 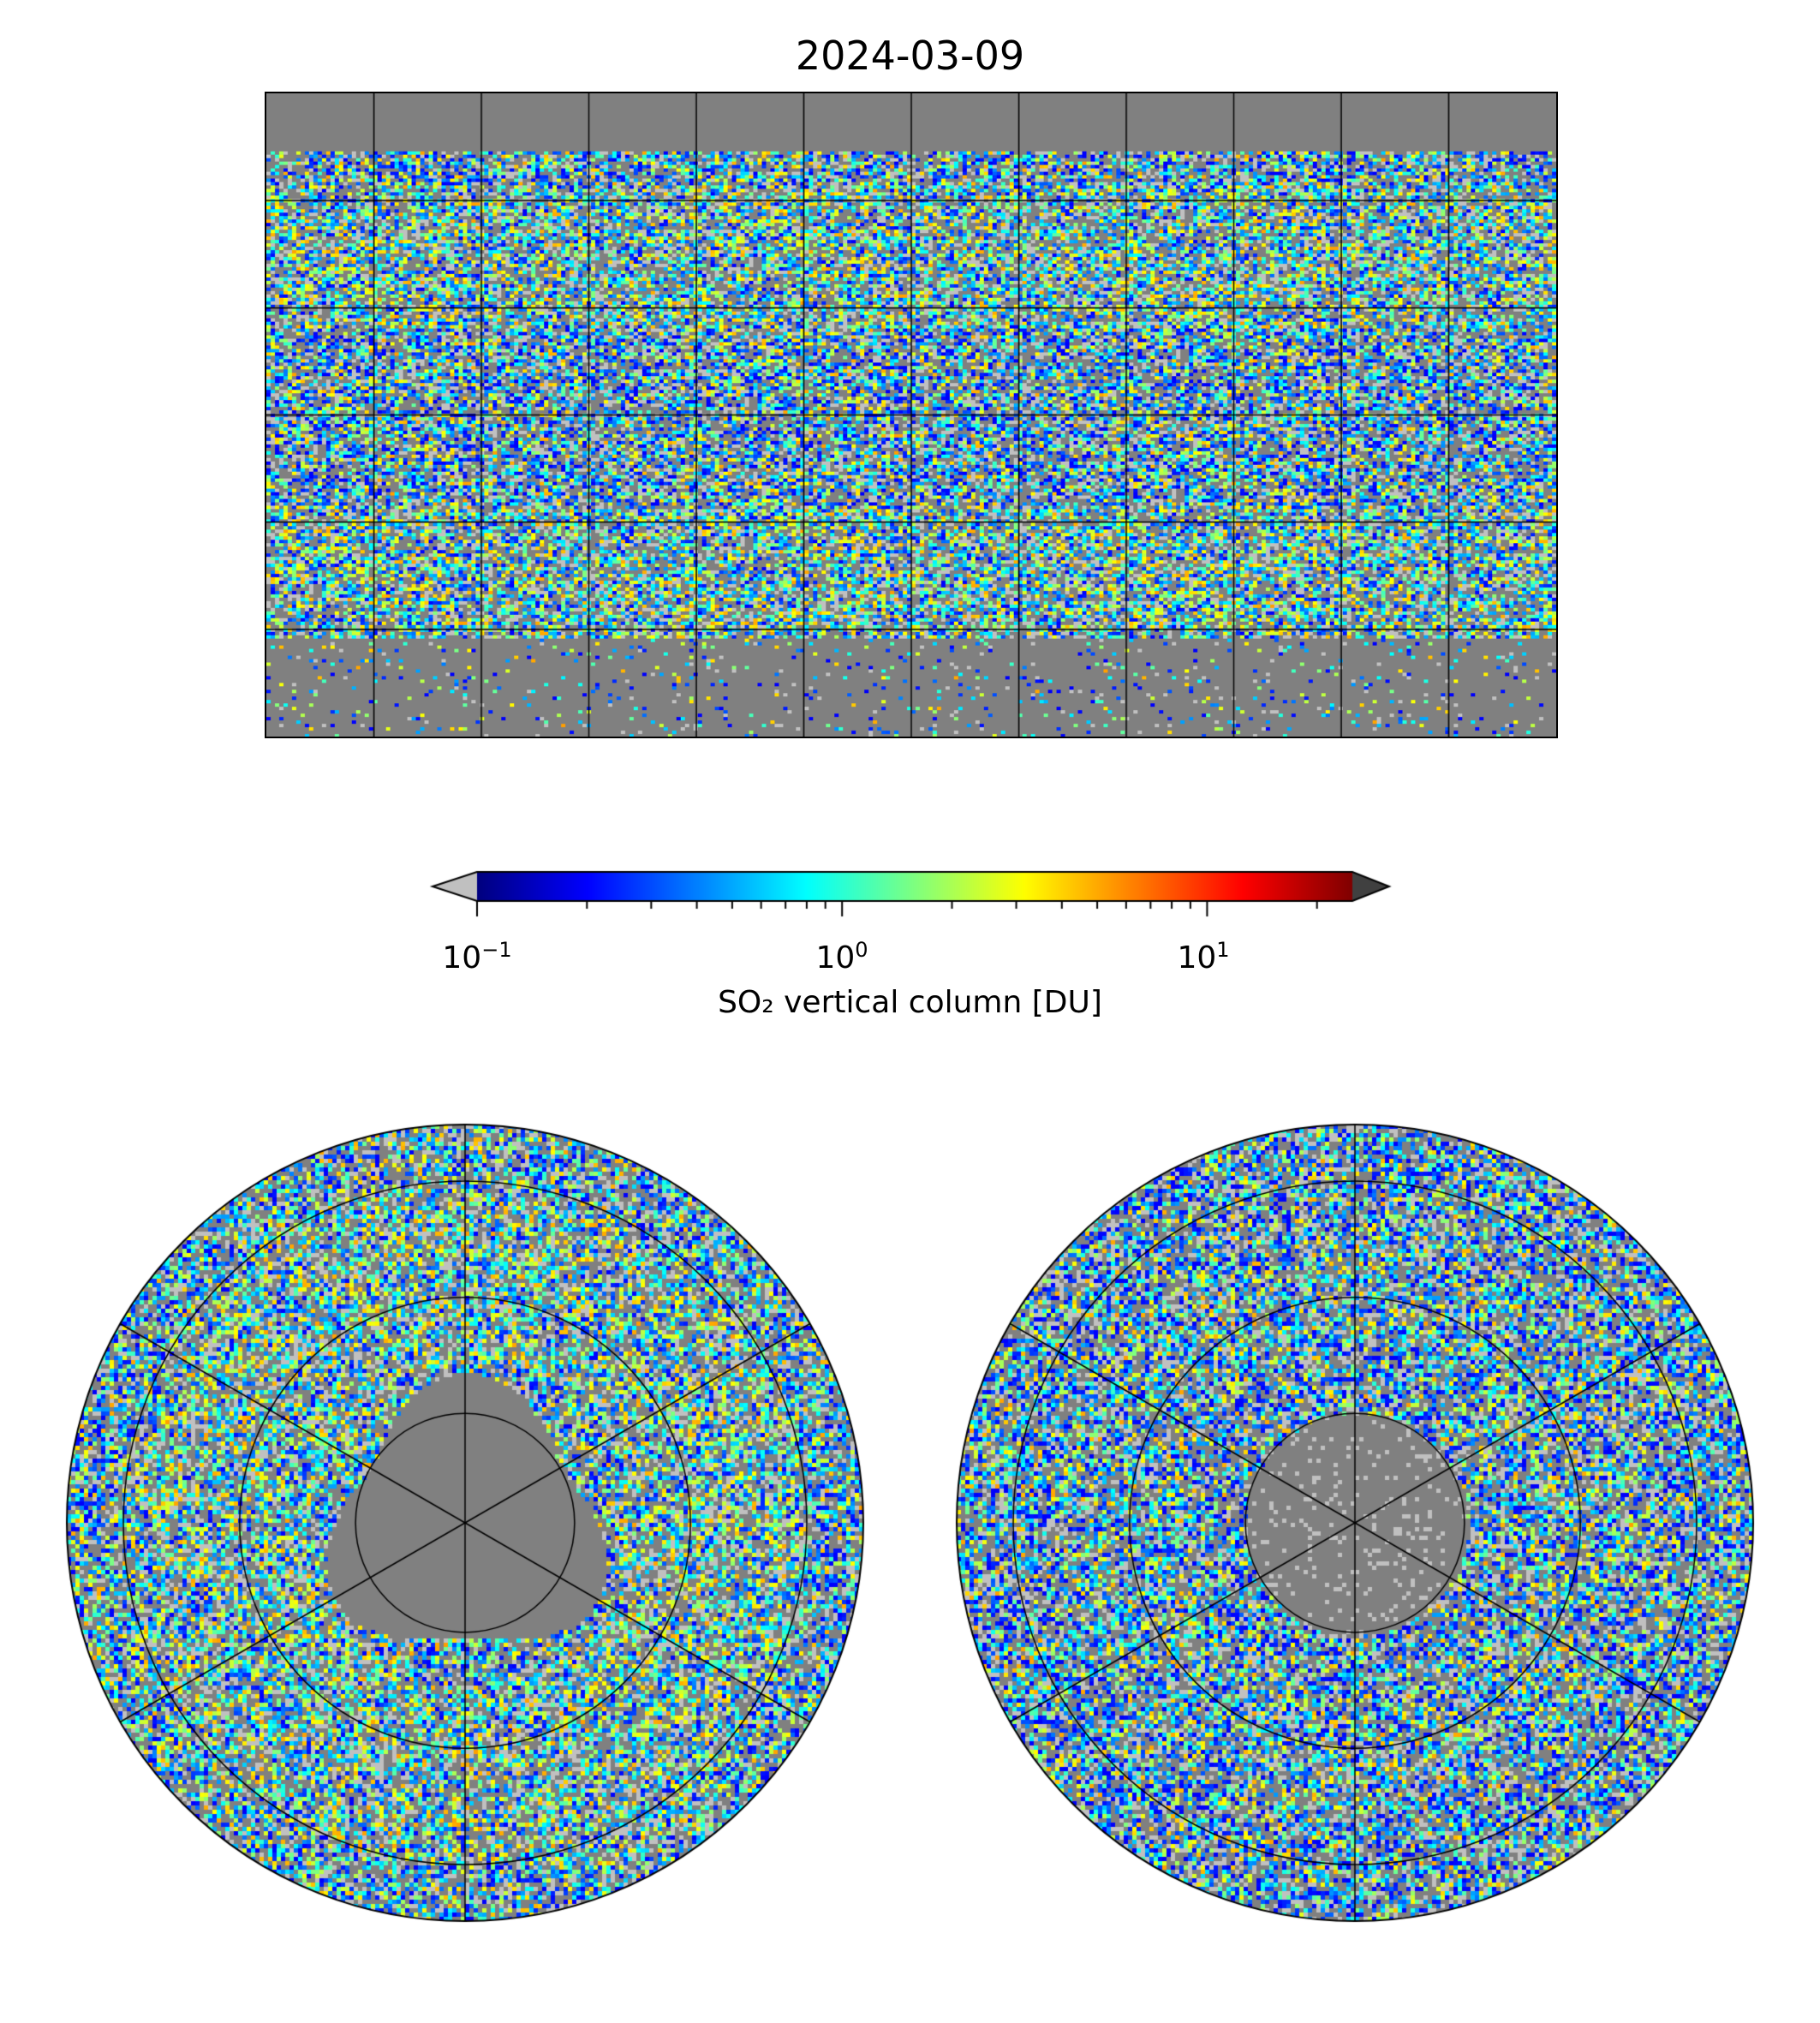 What do you see at coordinates (912, 899) in the screenshot?
I see `colorbar` at bounding box center [912, 899].